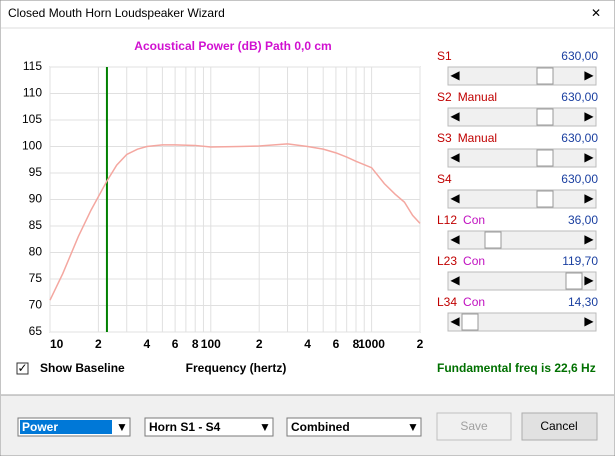  What do you see at coordinates (444, 97) in the screenshot?
I see `slider-name: S2` at bounding box center [444, 97].